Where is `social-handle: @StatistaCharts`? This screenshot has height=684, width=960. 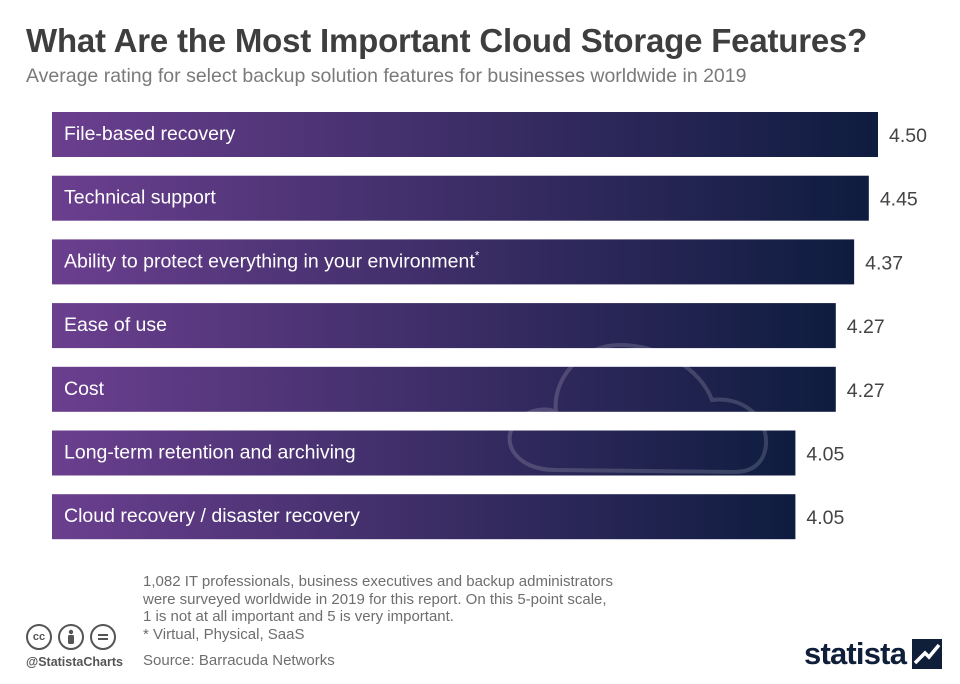
social-handle: @StatistaCharts is located at coordinates (74, 662).